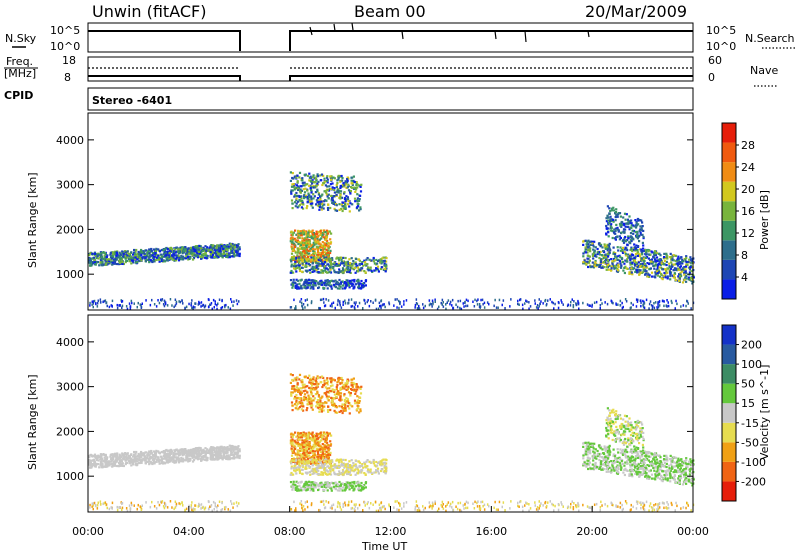  Describe the element at coordinates (715, 60) in the screenshot. I see `nave-tick-top: 60` at that location.